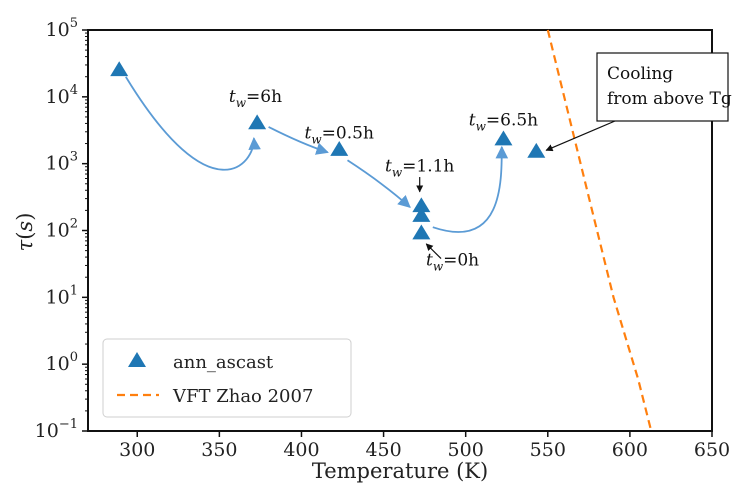  What do you see at coordinates (383, 450) in the screenshot?
I see `x-tick-label: 450` at bounding box center [383, 450].